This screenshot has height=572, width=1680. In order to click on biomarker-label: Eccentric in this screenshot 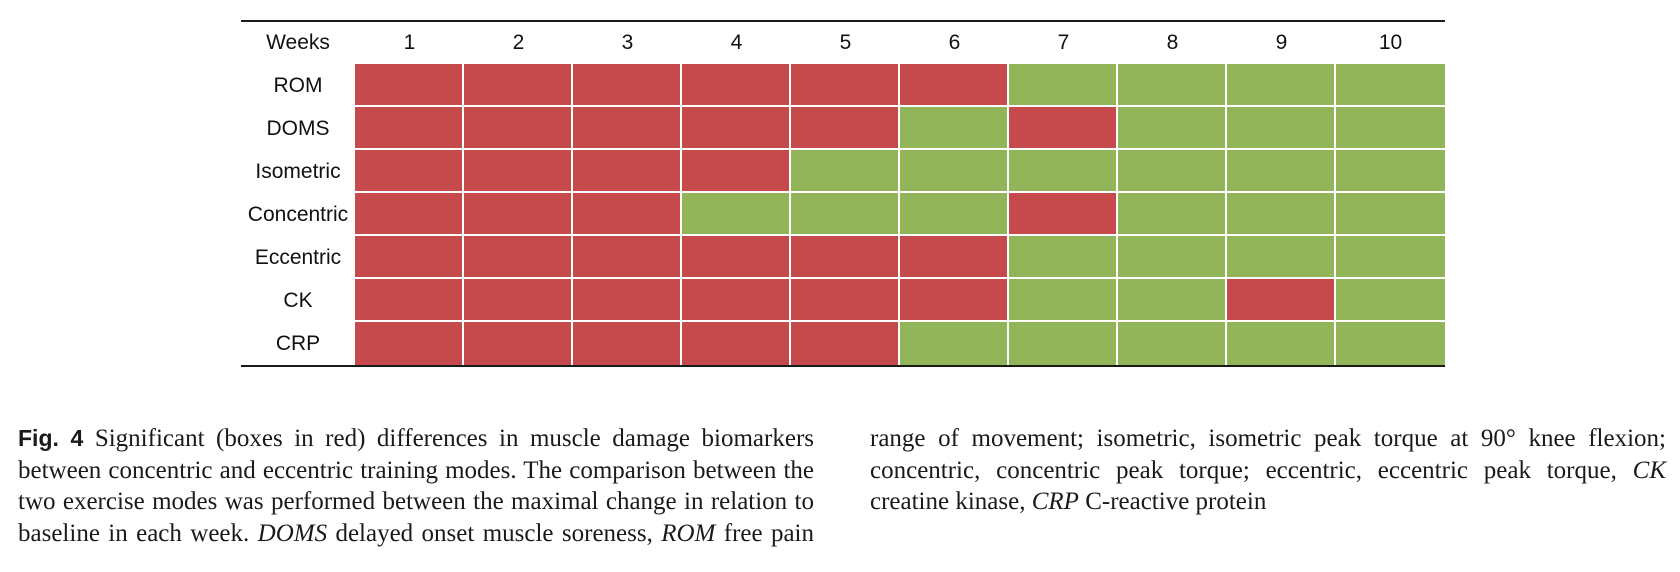, I will do `click(298, 257)`.